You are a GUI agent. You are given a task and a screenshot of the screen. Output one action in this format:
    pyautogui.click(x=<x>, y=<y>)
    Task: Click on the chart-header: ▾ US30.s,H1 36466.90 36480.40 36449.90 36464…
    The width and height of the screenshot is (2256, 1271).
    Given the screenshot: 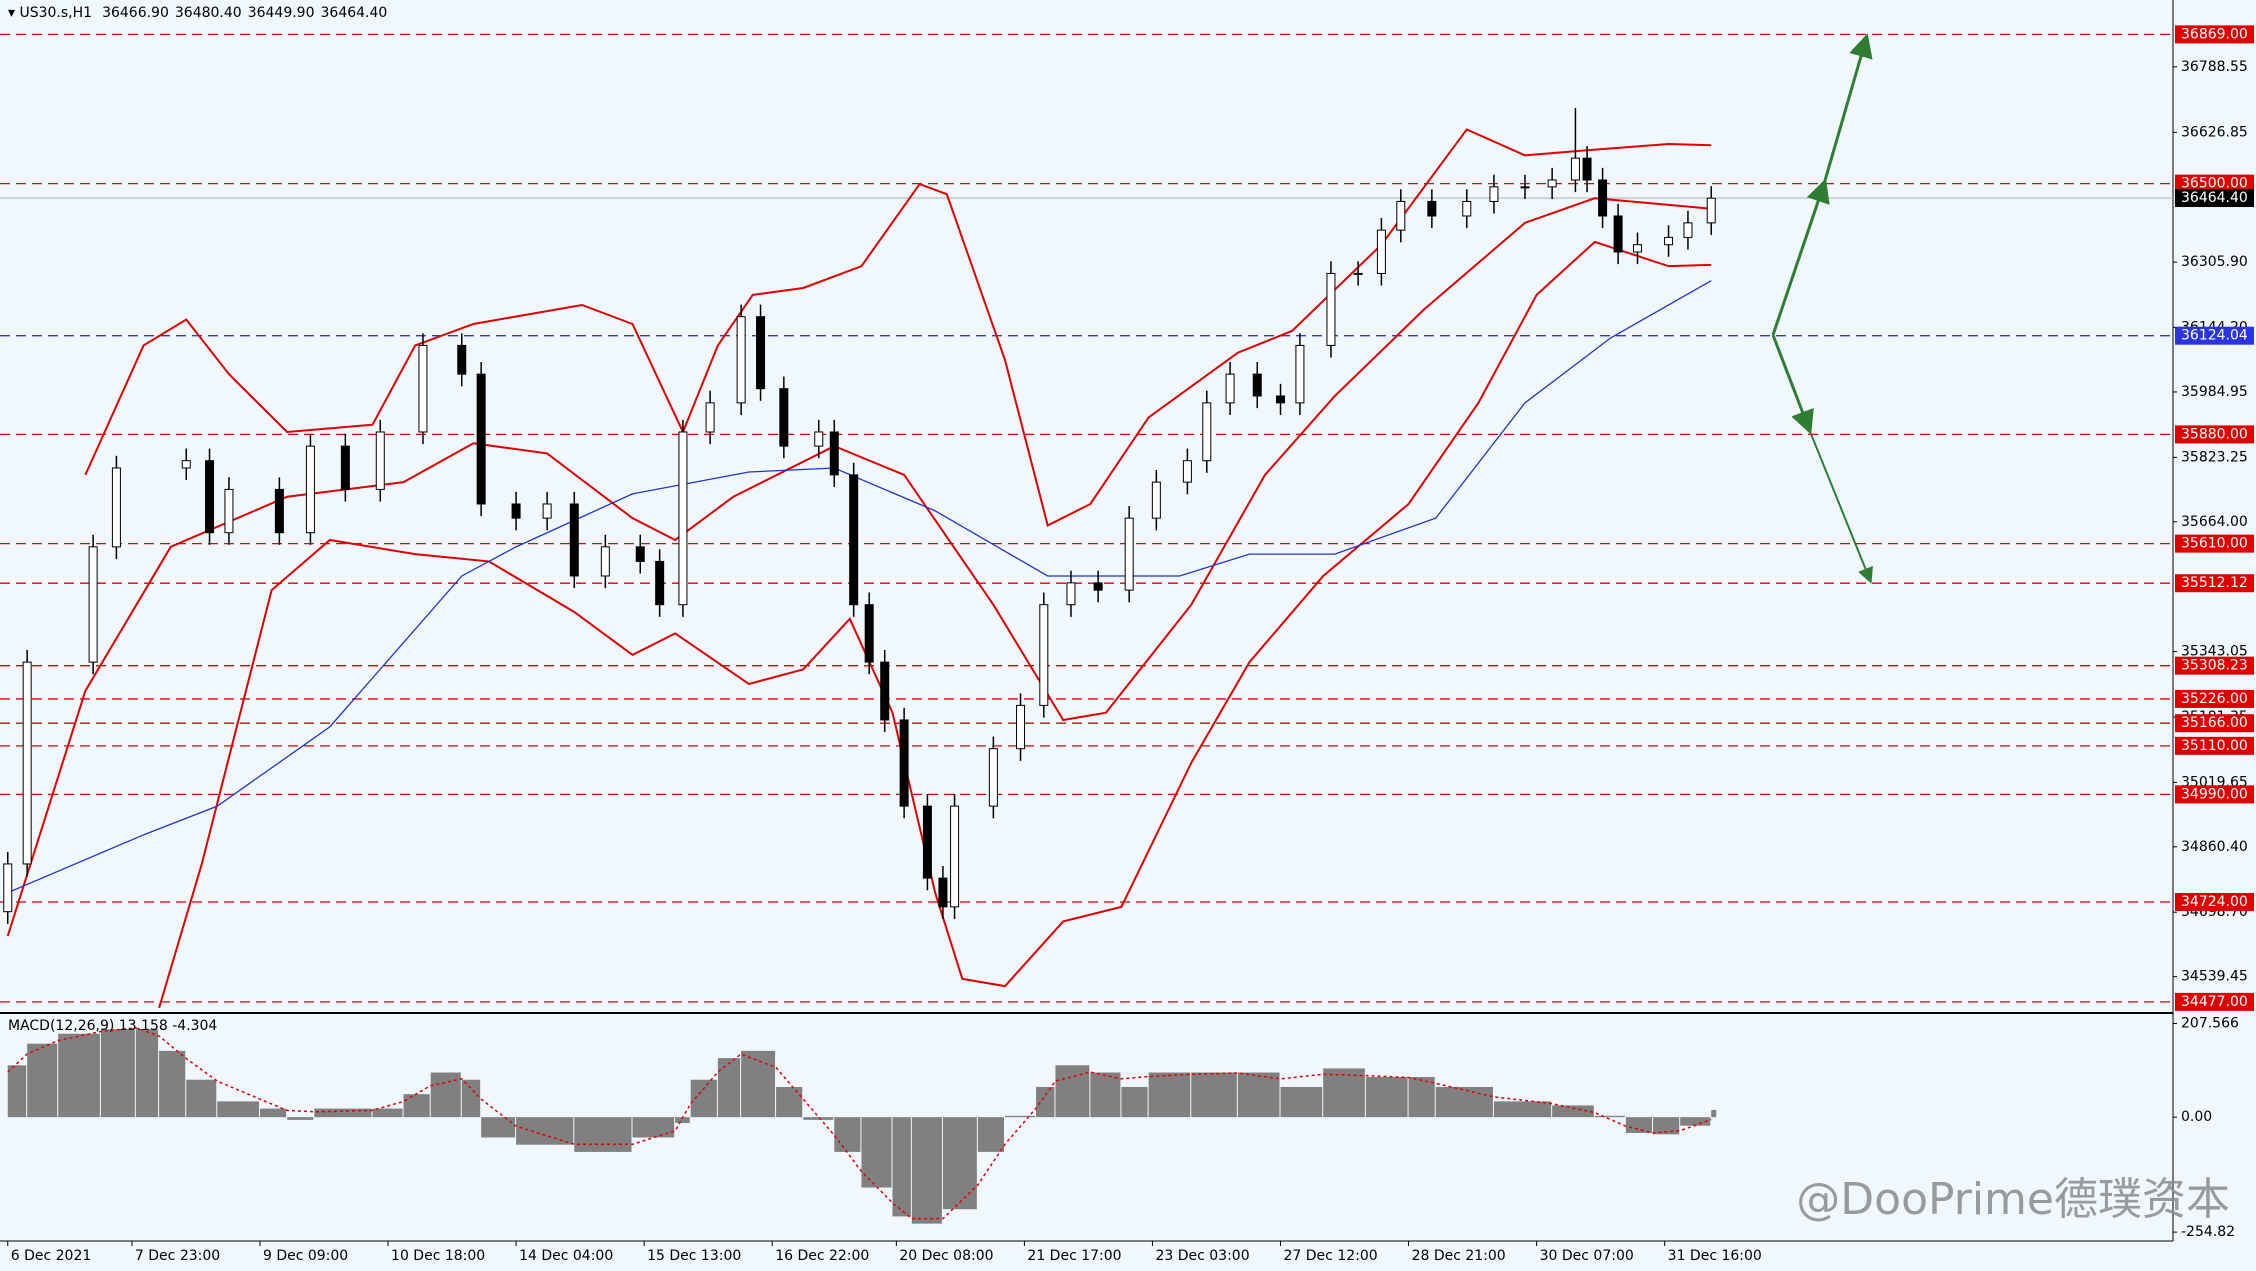 What is the action you would take?
    pyautogui.click(x=197, y=13)
    